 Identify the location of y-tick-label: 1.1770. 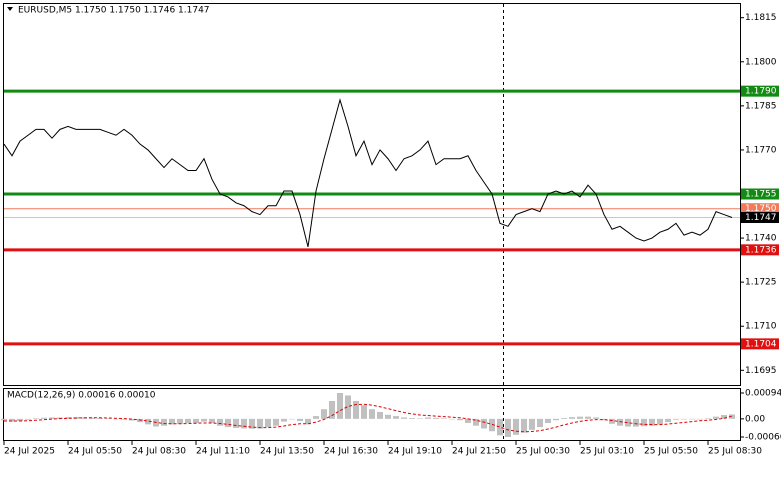
(761, 150).